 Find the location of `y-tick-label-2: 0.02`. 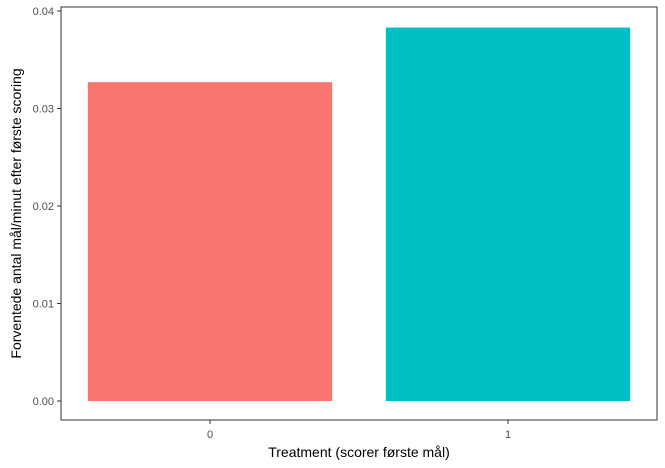

y-tick-label-2: 0.02 is located at coordinates (43, 207).